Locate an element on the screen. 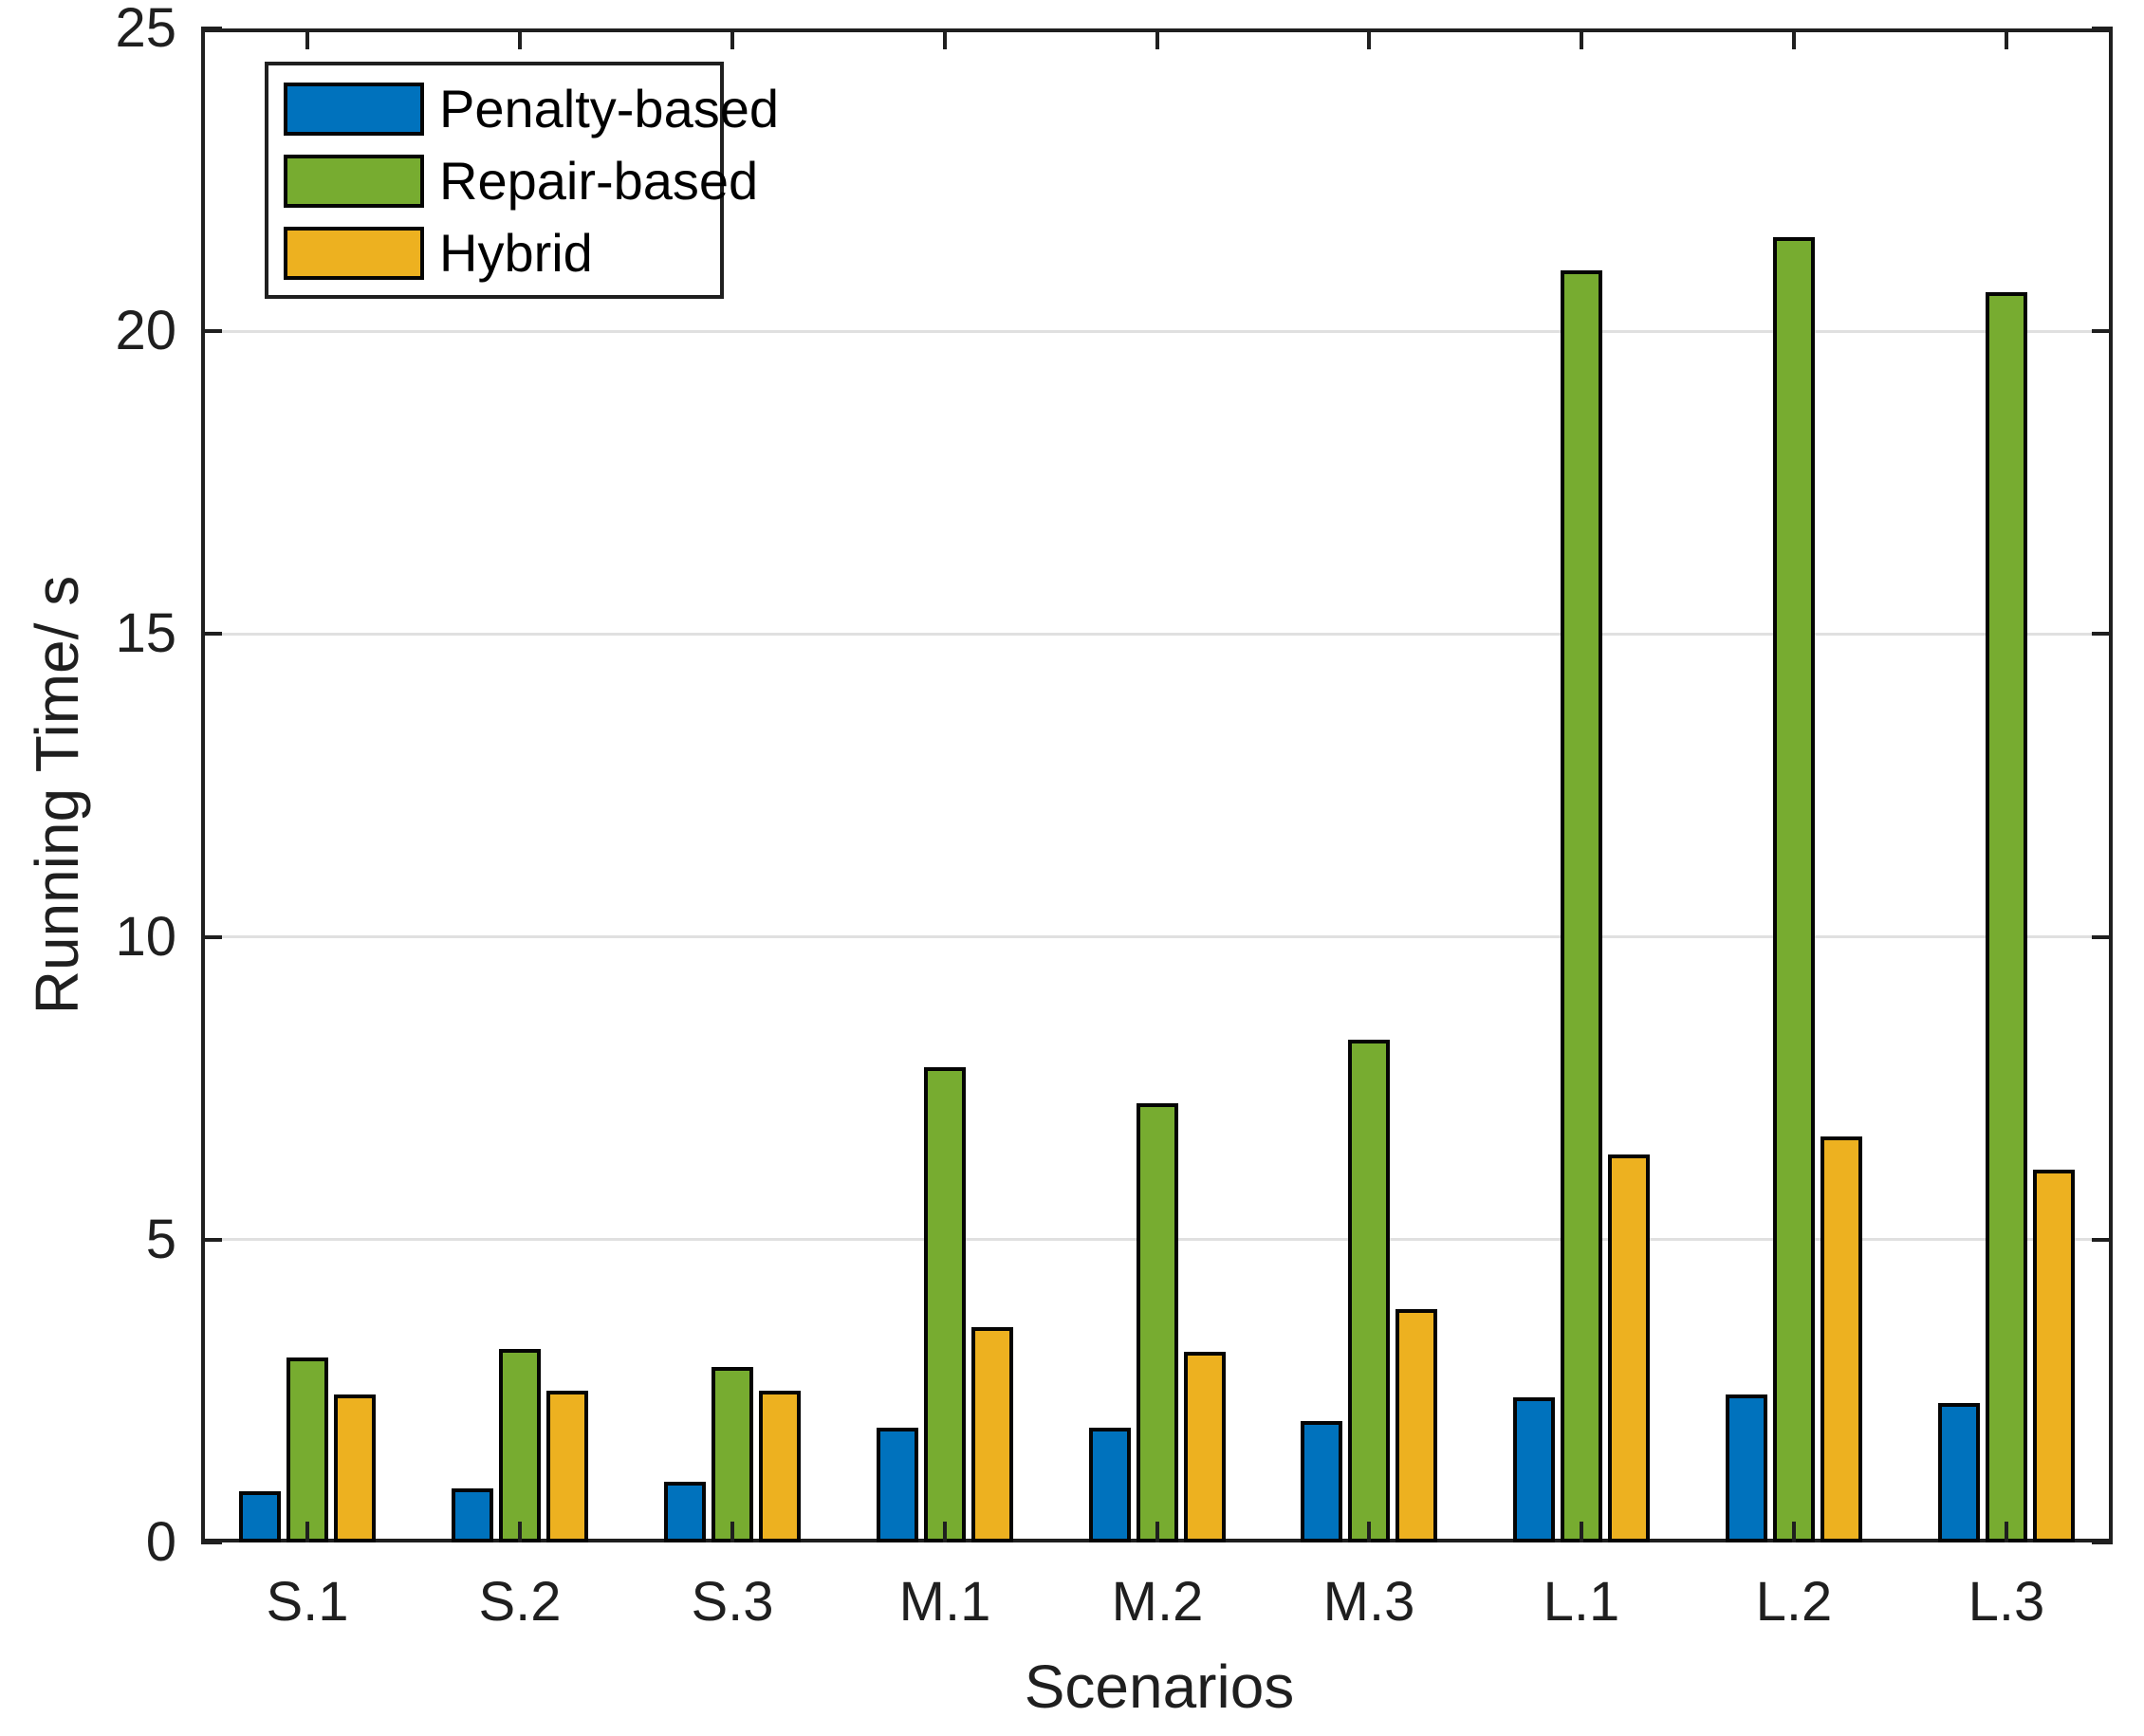 This screenshot has height=1736, width=2144. x-tick-label-S.1: S.1 is located at coordinates (308, 1602).